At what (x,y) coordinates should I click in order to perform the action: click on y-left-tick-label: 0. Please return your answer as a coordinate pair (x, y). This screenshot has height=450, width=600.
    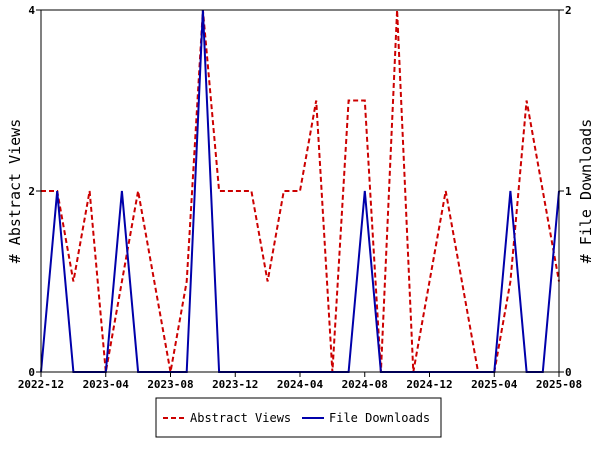
    Looking at the image, I should click on (31, 372).